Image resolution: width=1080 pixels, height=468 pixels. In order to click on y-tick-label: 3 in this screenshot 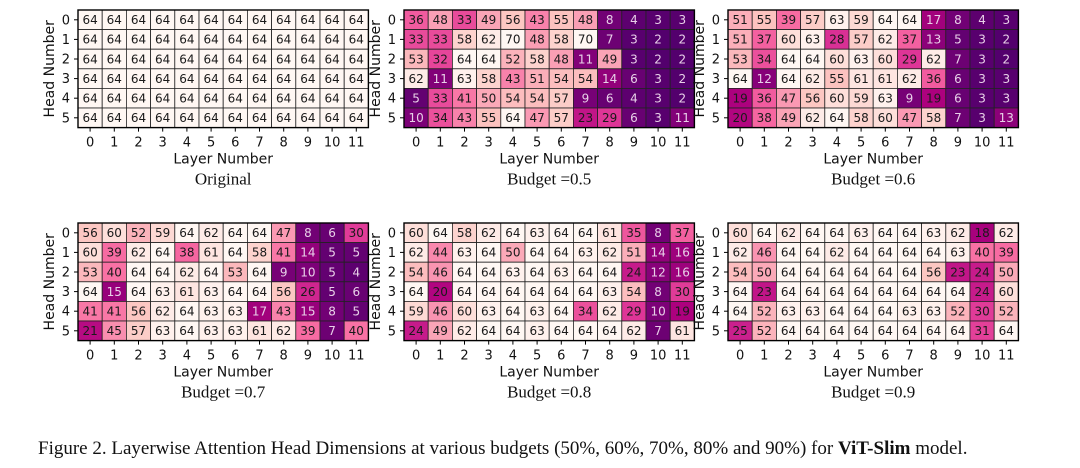, I will do `click(716, 292)`.